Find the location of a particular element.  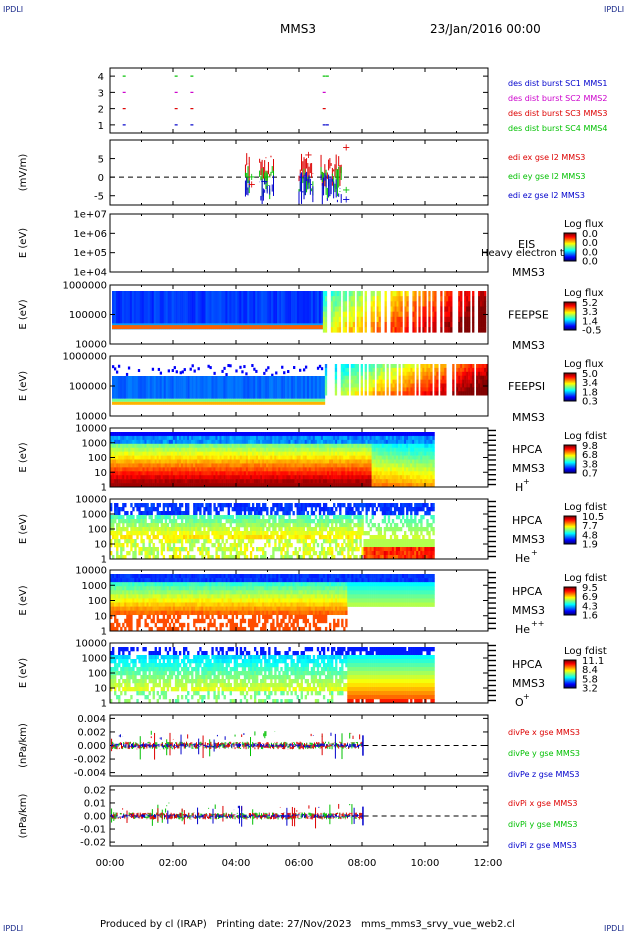

feepsi-y-axis-label: E (eV) is located at coordinates (23, 386).